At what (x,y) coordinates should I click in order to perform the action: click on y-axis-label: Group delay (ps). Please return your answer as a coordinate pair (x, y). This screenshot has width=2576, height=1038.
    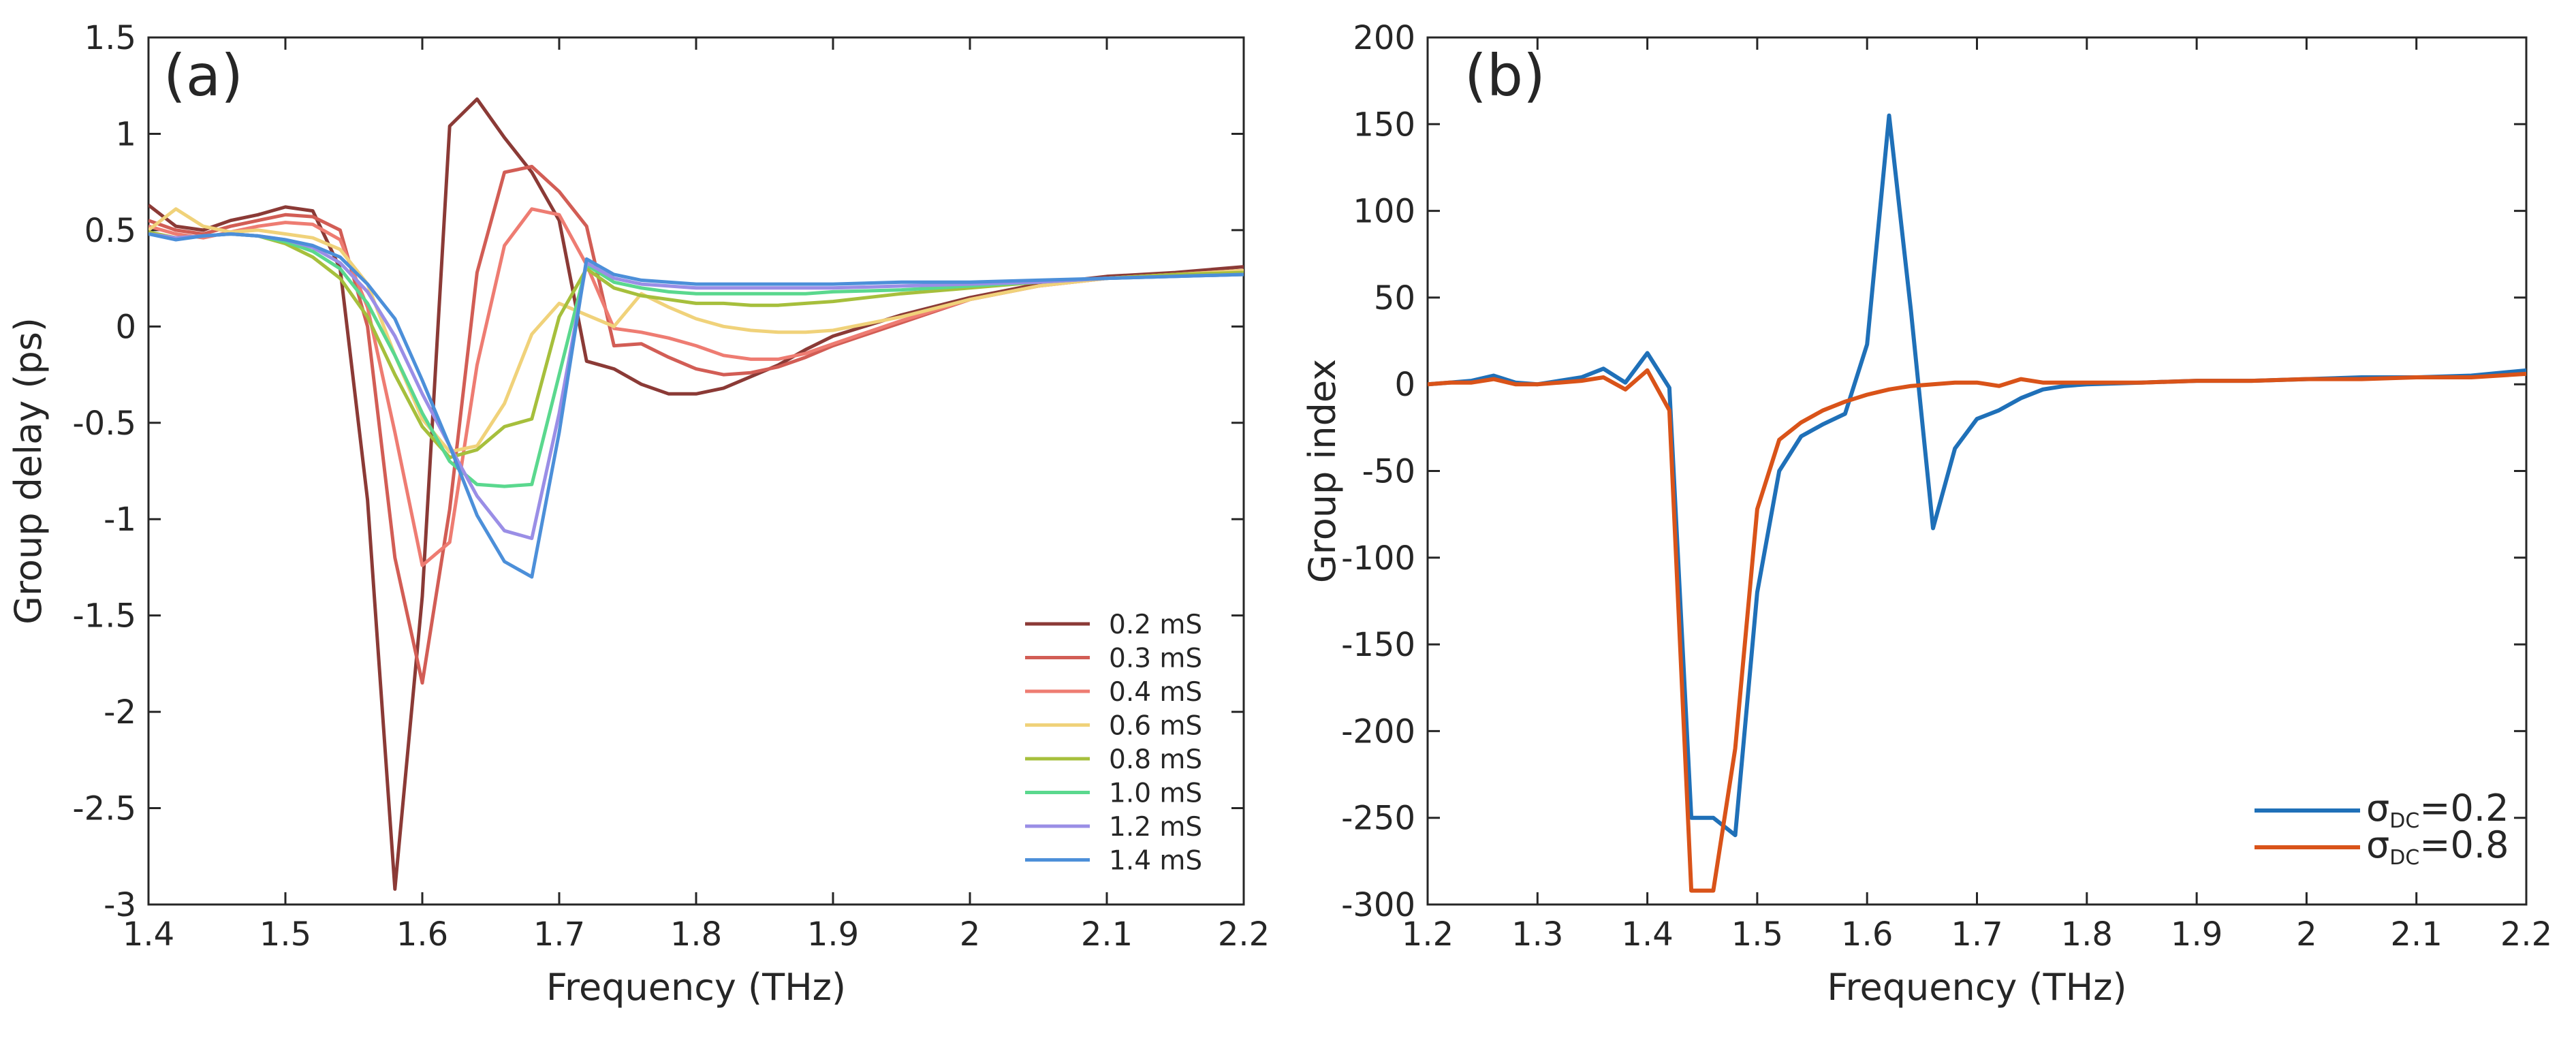
    Looking at the image, I should click on (28, 471).